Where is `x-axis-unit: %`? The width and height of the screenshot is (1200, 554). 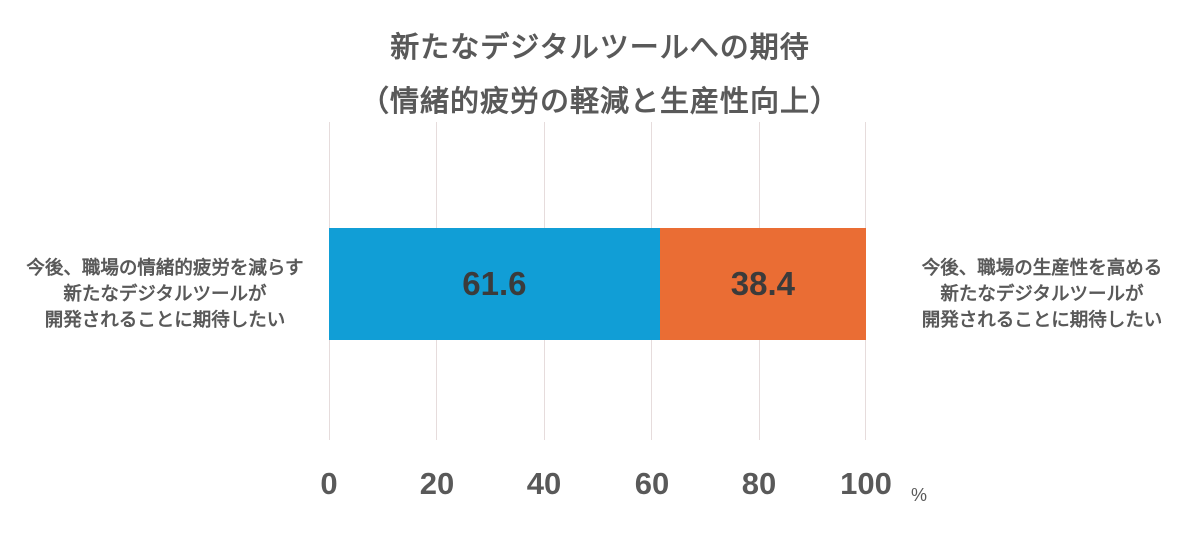
x-axis-unit: % is located at coordinates (919, 495).